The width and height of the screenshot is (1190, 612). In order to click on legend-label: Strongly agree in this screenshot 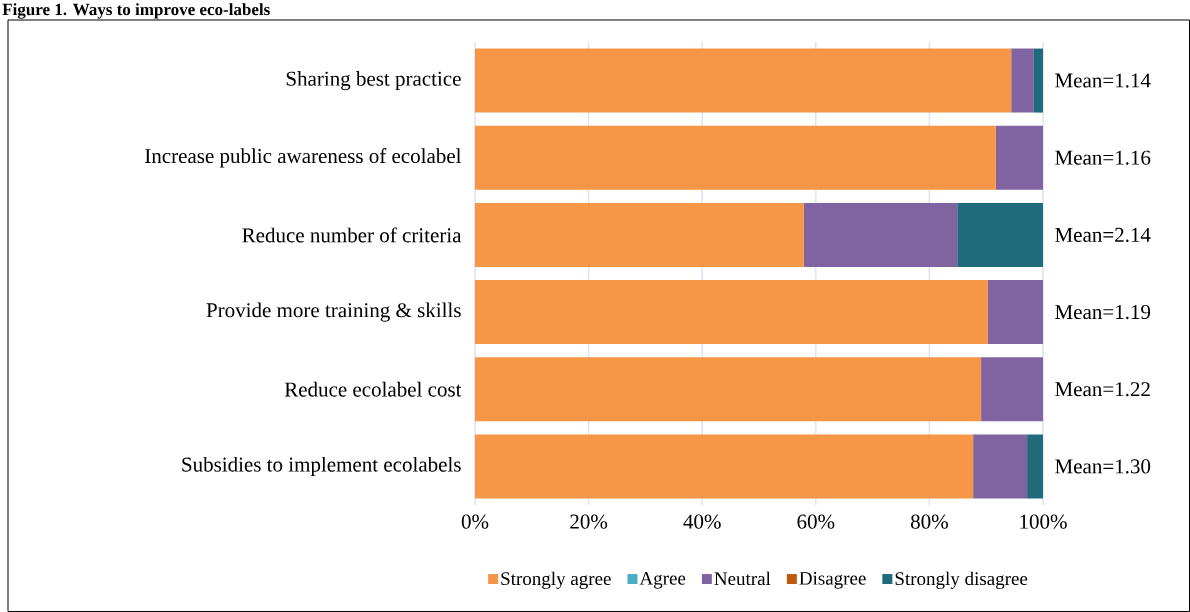, I will do `click(556, 580)`.